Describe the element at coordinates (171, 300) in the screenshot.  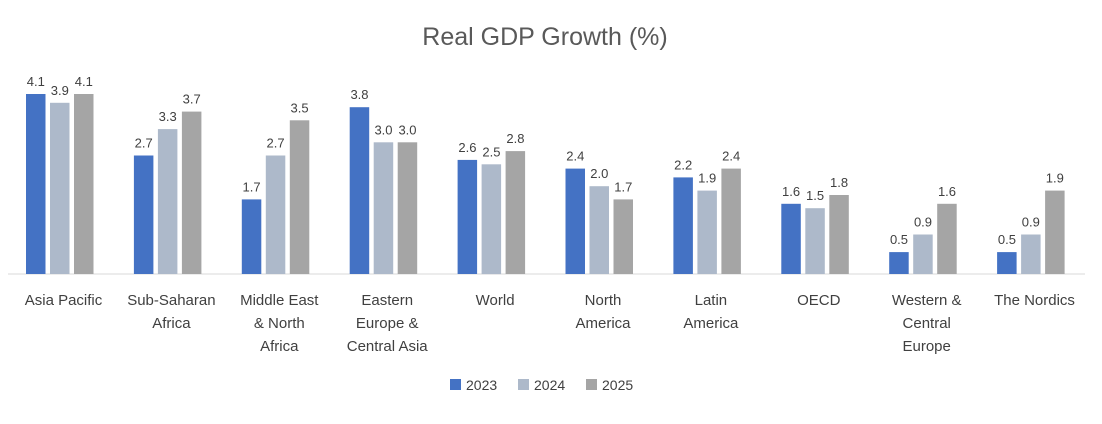
I see `x-tick-label-1-0: Sub-Saharan` at that location.